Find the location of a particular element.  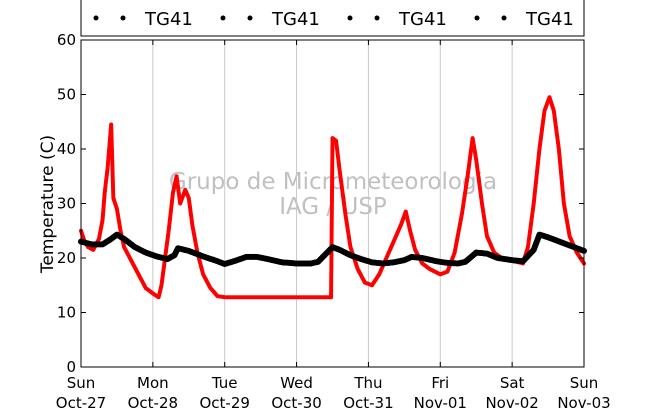

series-black is located at coordinates (332, 249).